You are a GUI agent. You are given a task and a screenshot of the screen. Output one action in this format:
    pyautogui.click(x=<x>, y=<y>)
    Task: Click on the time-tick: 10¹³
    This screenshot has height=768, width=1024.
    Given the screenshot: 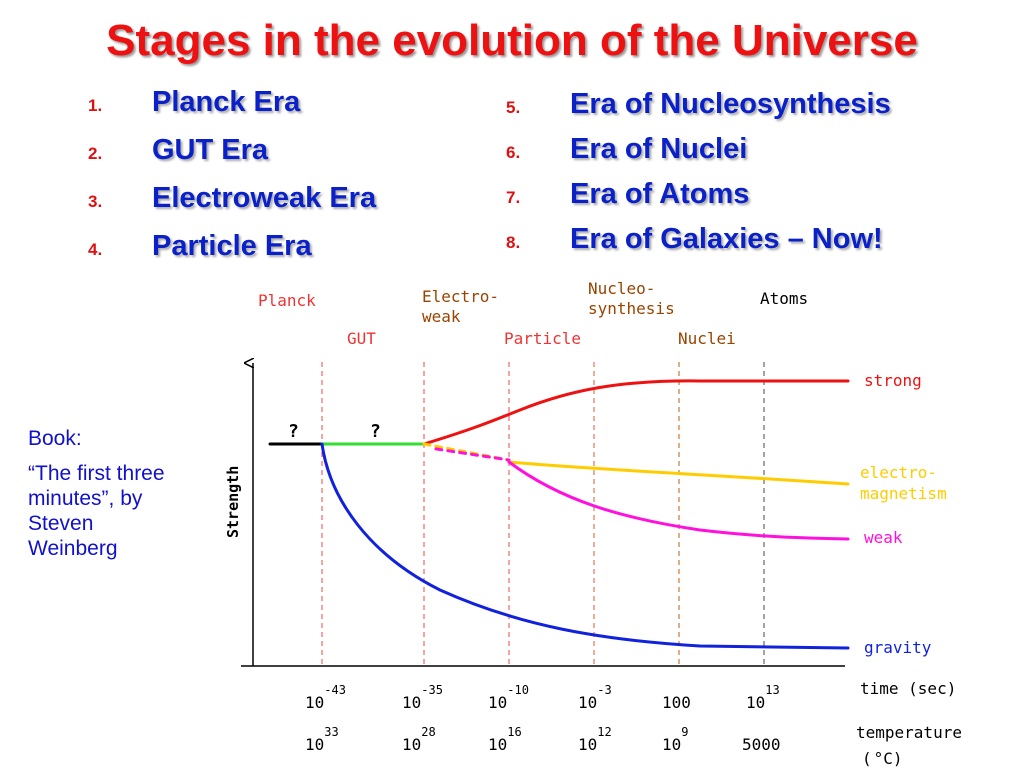 What is the action you would take?
    pyautogui.click(x=763, y=697)
    